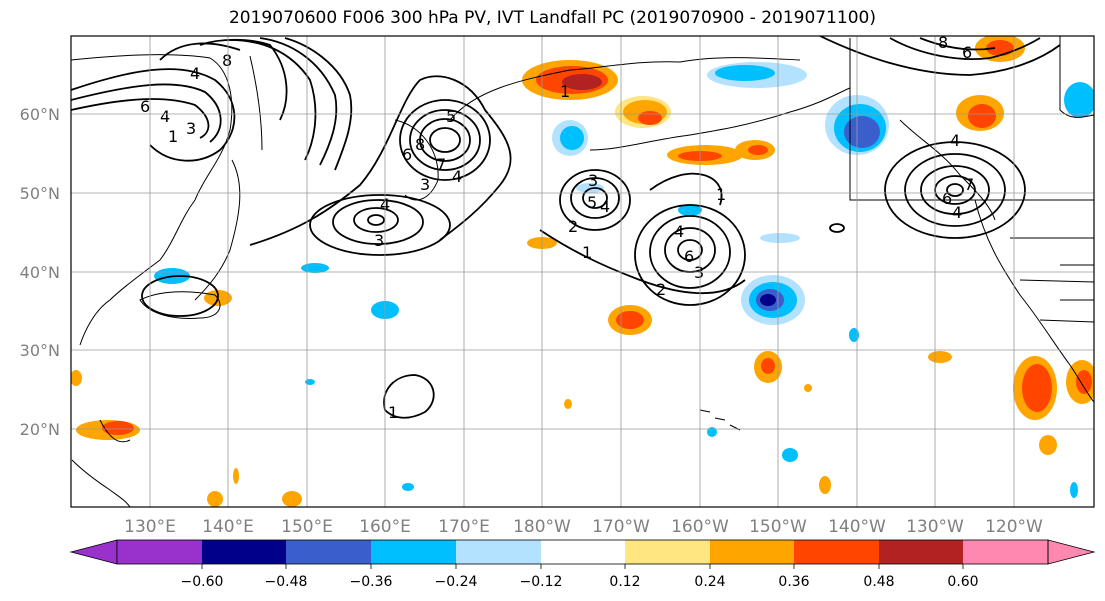  Describe the element at coordinates (709, 582) in the screenshot. I see `colorbar-tick-label: 0.24` at that location.